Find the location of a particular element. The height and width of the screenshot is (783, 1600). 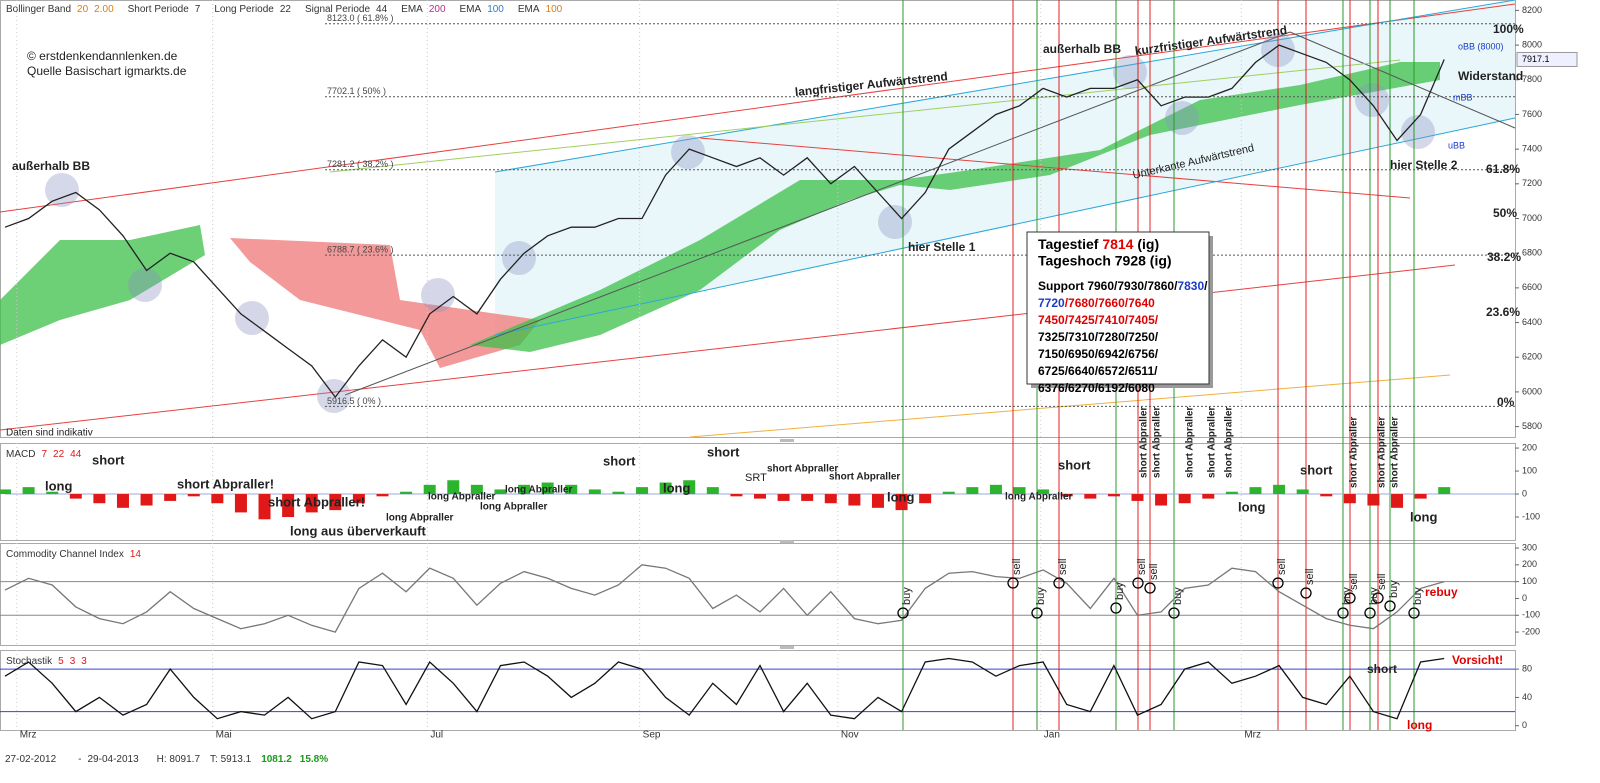

panel-param: 14 is located at coordinates (136, 554).